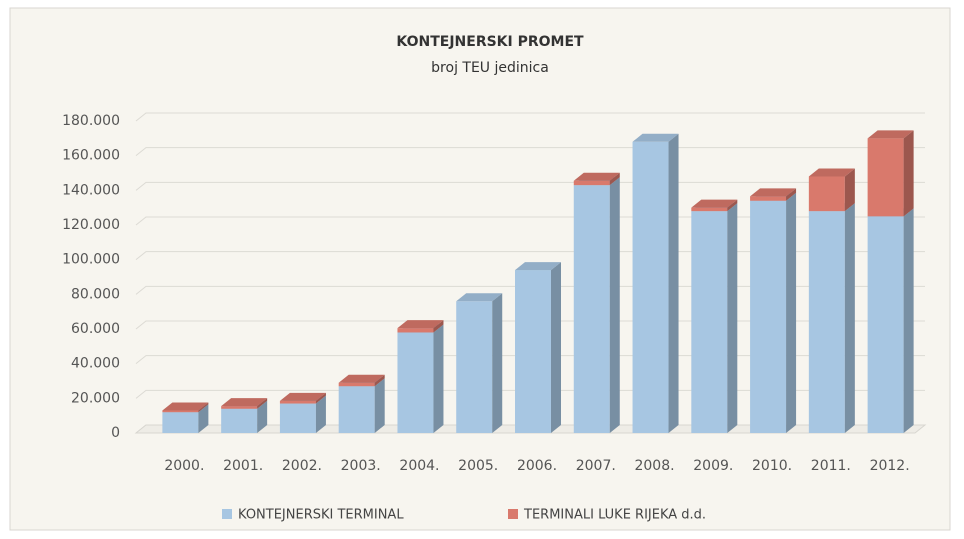 The width and height of the screenshot is (964, 539). I want to click on x-tick-label: 2010., so click(772, 466).